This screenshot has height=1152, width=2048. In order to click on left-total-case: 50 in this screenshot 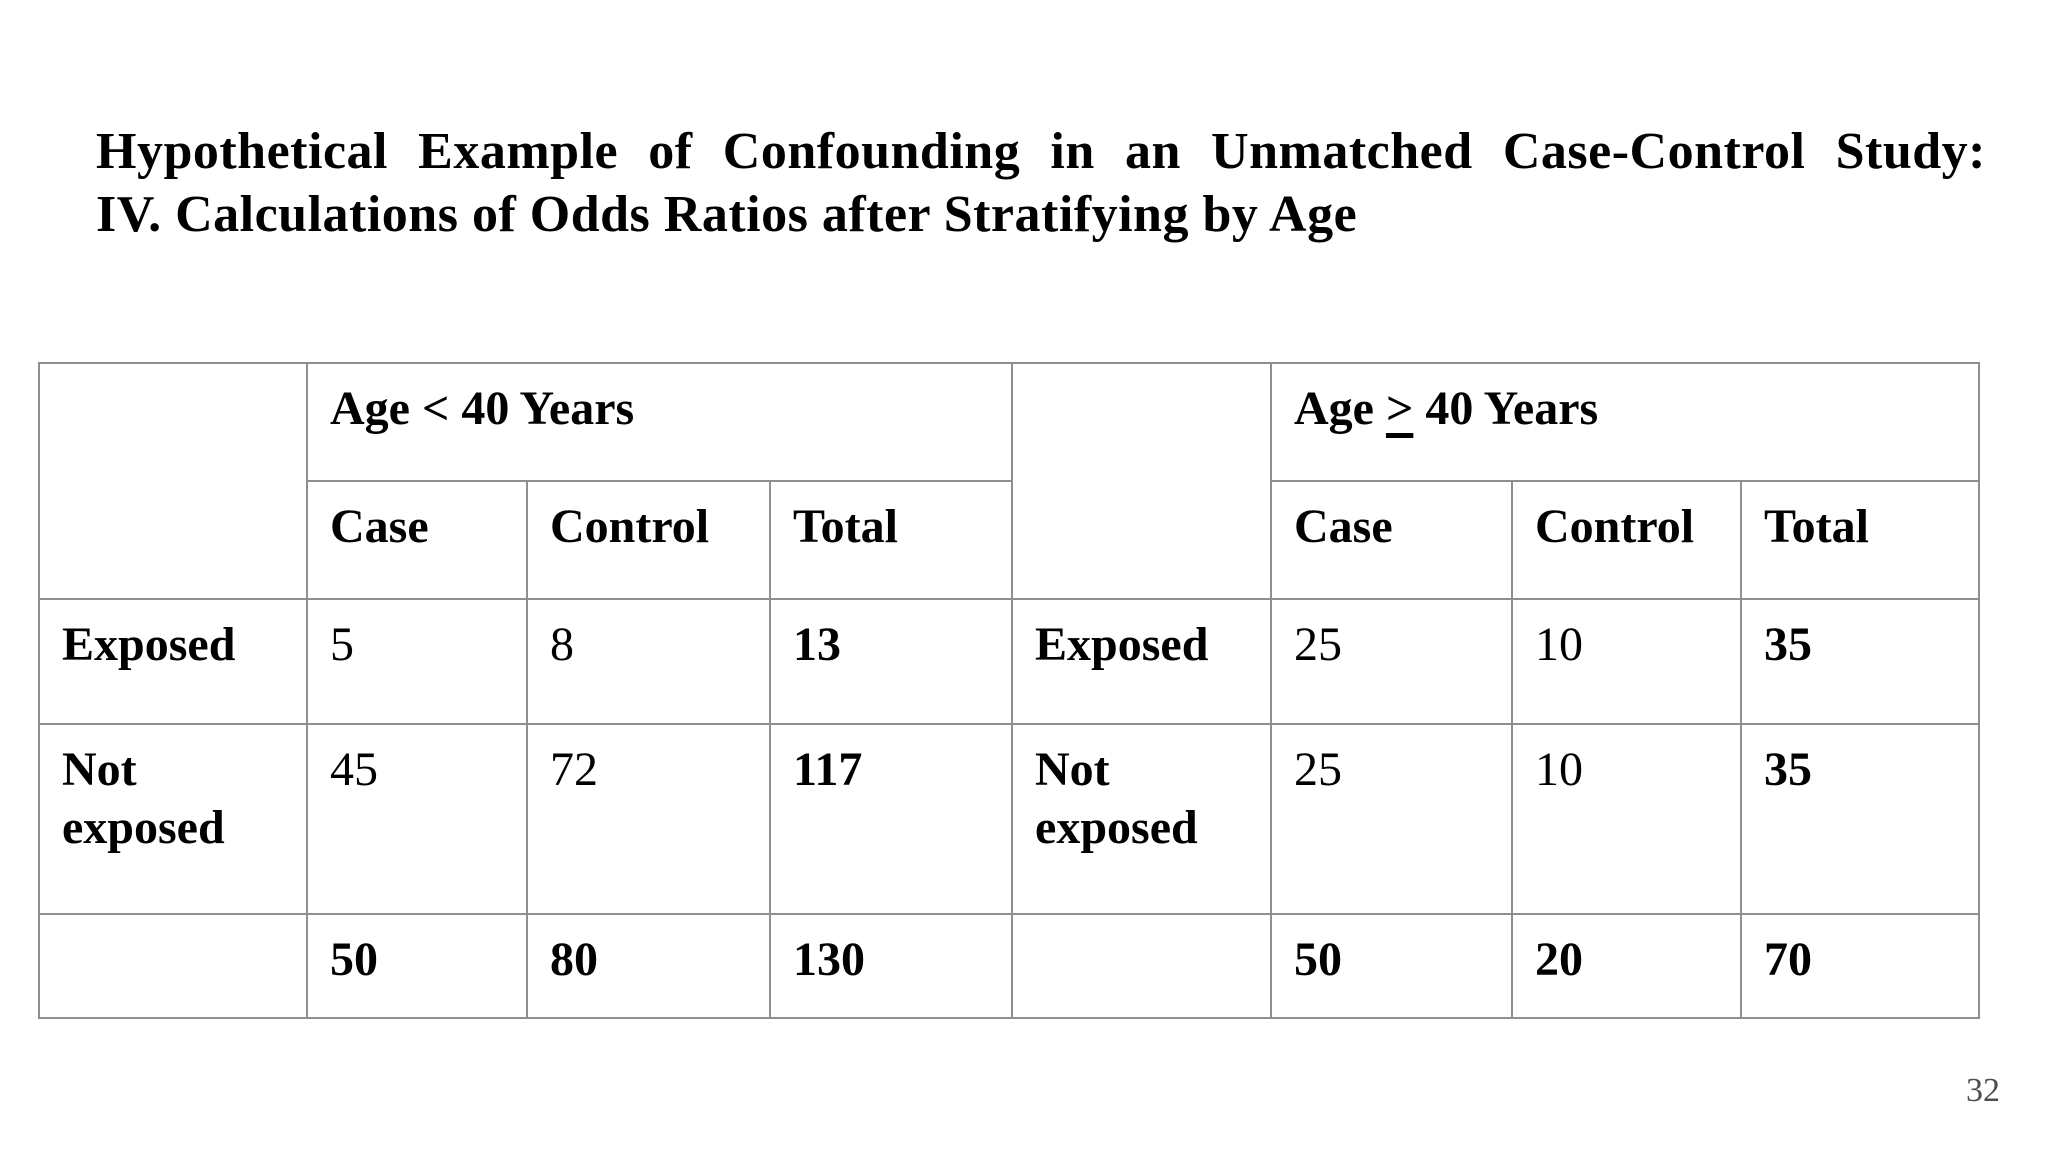, I will do `click(417, 966)`.